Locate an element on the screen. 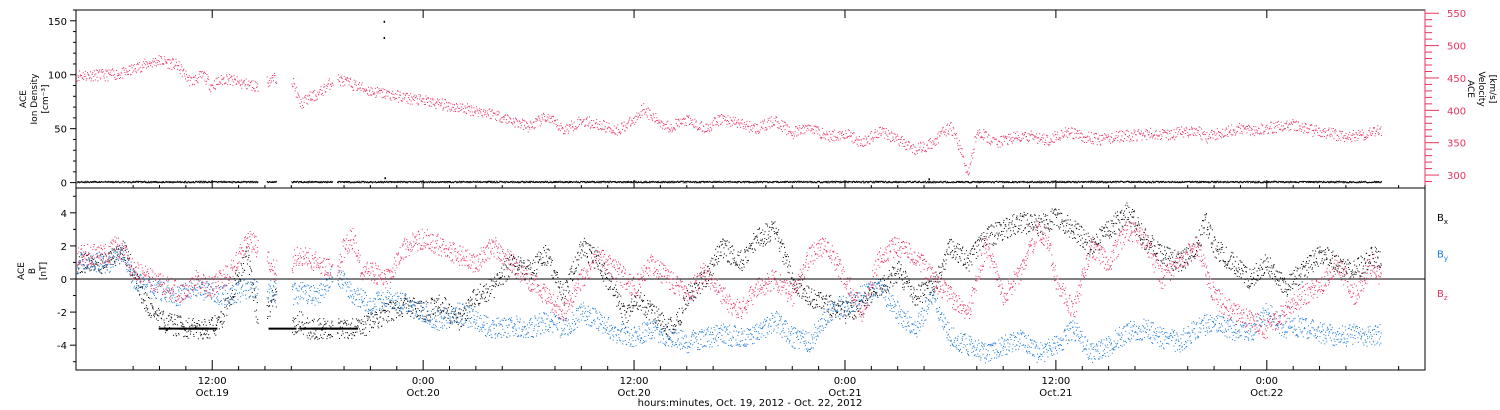 The height and width of the screenshot is (410, 1500). velocity-axis-label: ACE Velocity [km/s] is located at coordinates (1481, 89).